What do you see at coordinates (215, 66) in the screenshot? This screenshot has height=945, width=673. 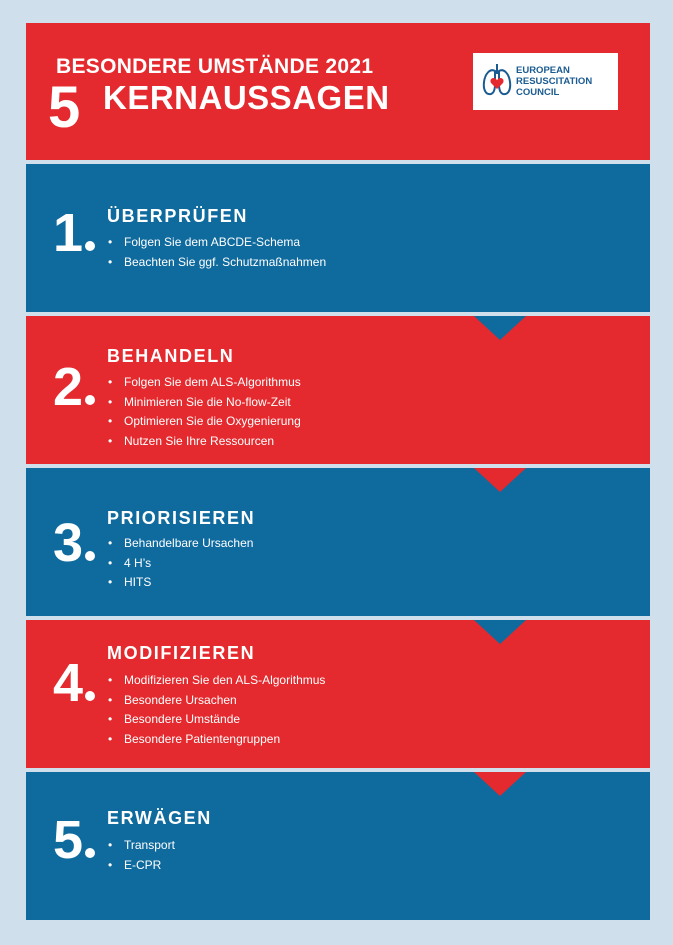 I see `header-title: BESONDERE UMSTÄNDE 2021` at bounding box center [215, 66].